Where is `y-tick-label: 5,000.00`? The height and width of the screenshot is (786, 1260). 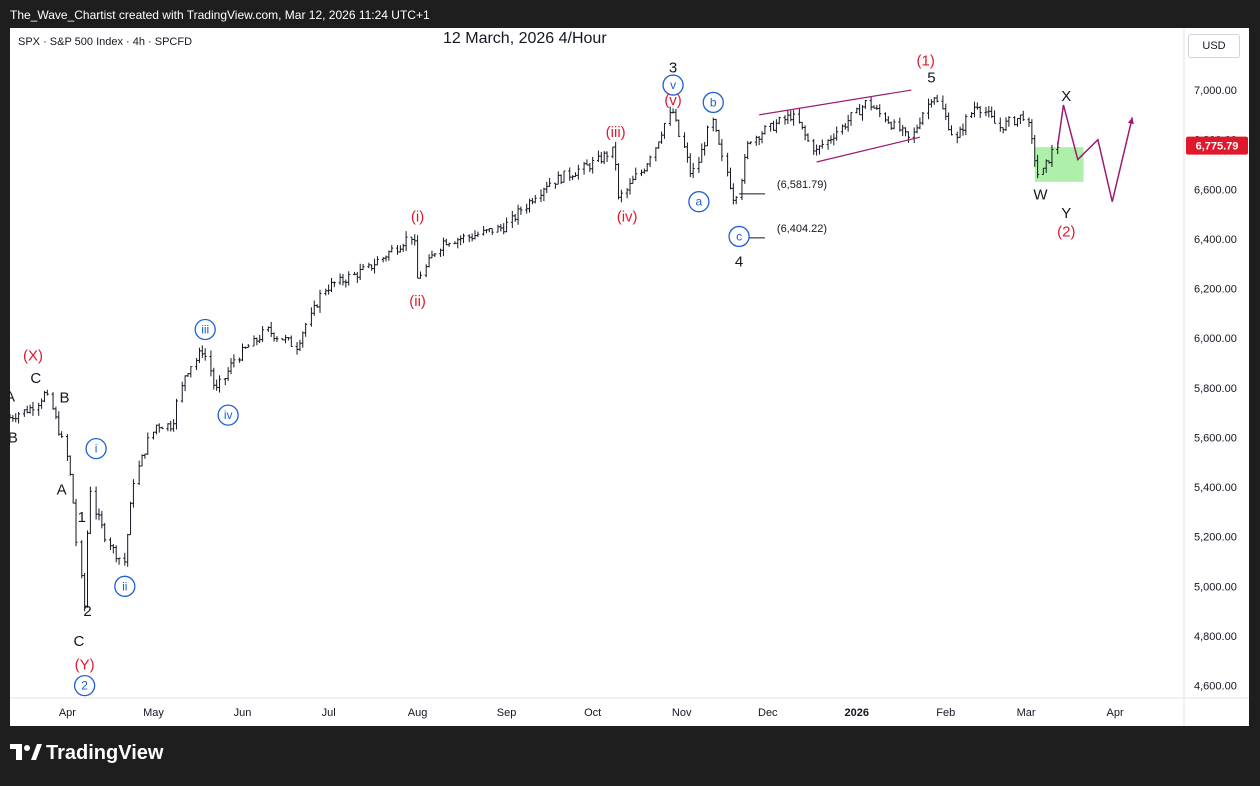 y-tick-label: 5,000.00 is located at coordinates (1215, 587).